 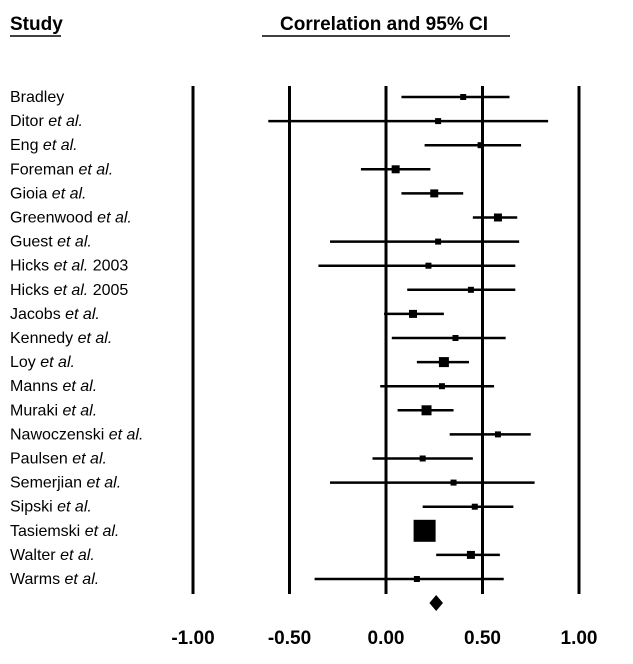 What do you see at coordinates (36, 410) in the screenshot?
I see `study-name: Muraki` at bounding box center [36, 410].